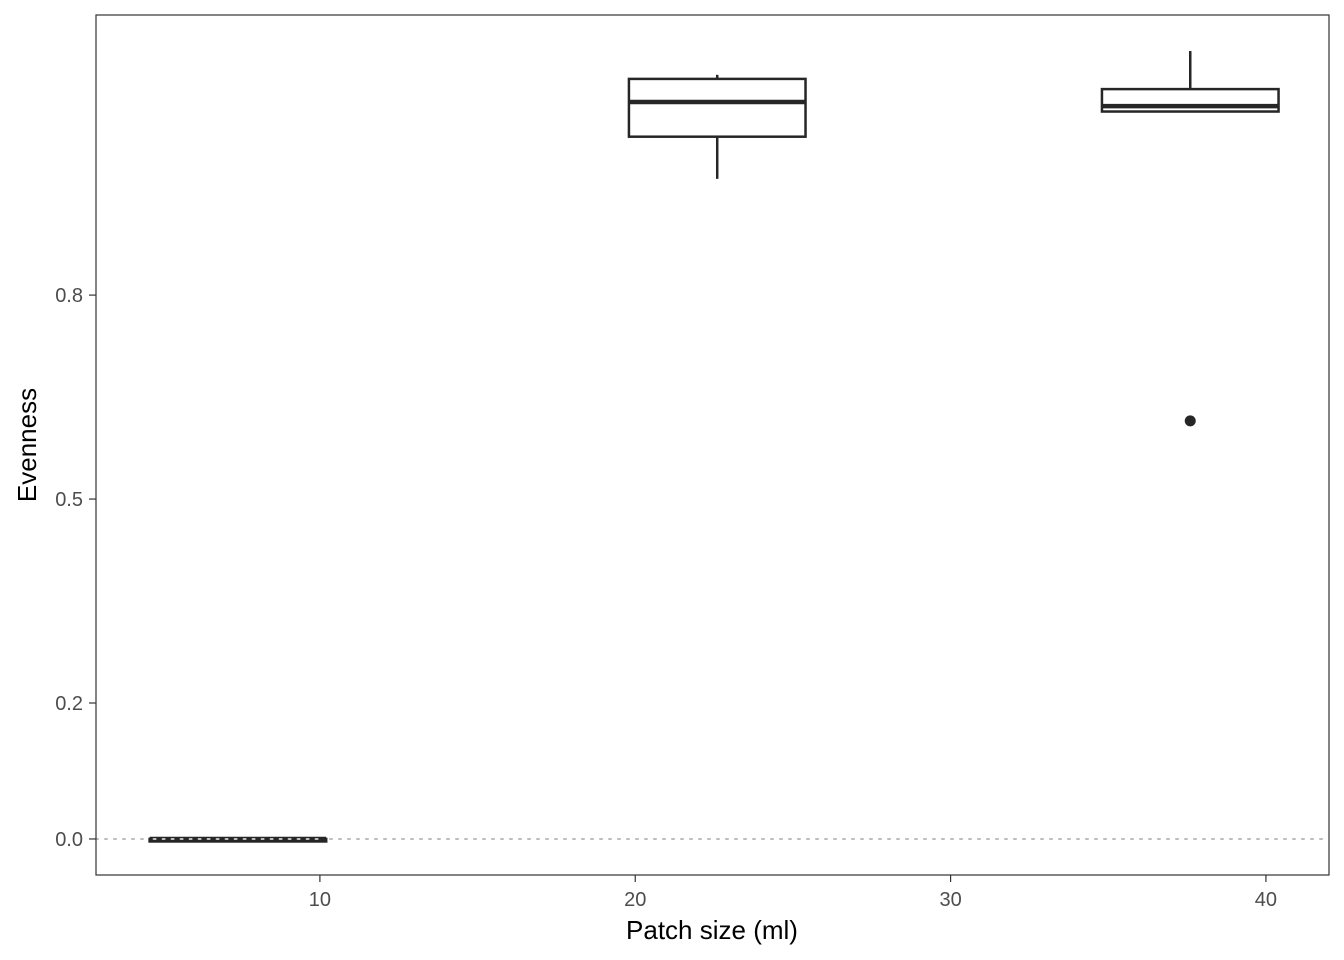  I want to click on x-tick-label: 10, so click(320, 900).